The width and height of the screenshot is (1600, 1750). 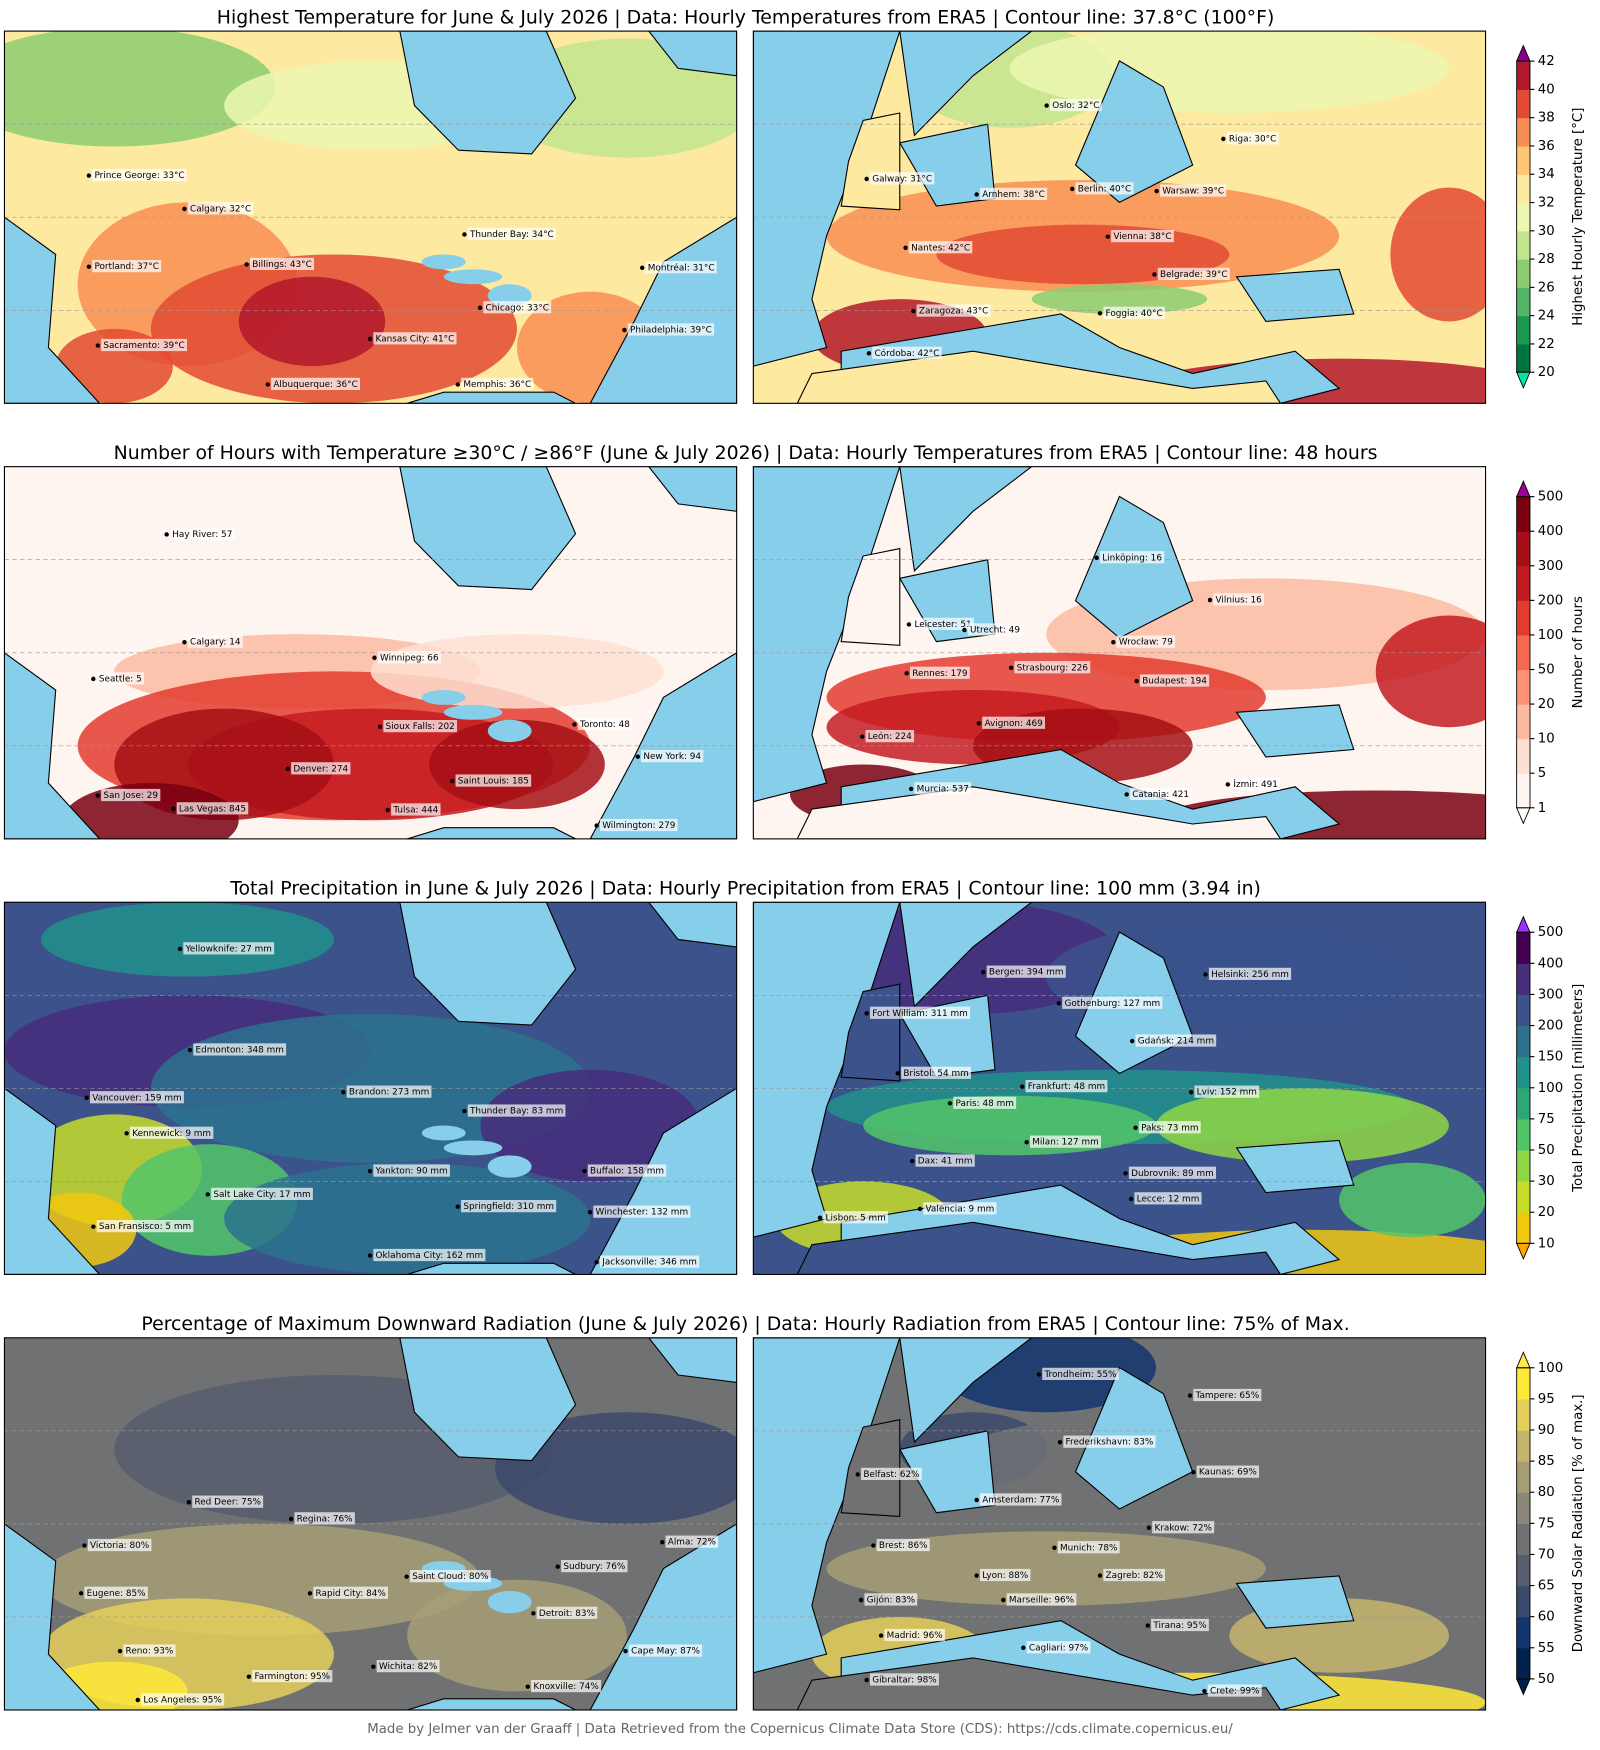 I want to click on city-label: Regina: 76%, so click(x=325, y=1519).